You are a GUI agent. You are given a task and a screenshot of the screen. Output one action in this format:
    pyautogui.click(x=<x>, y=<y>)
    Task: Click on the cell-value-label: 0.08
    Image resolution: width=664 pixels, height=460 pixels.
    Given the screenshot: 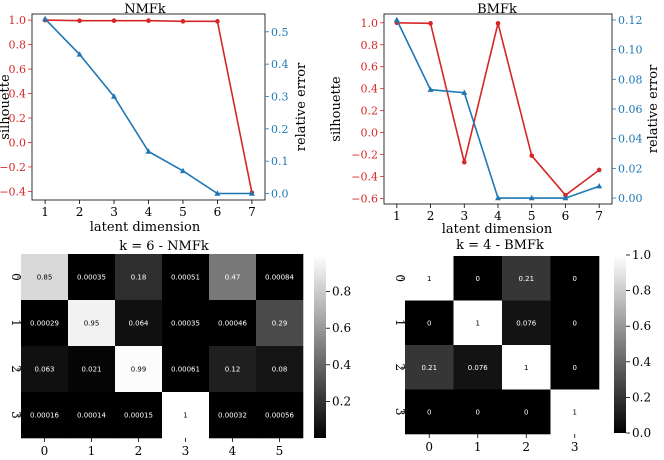 What is the action you would take?
    pyautogui.click(x=280, y=370)
    